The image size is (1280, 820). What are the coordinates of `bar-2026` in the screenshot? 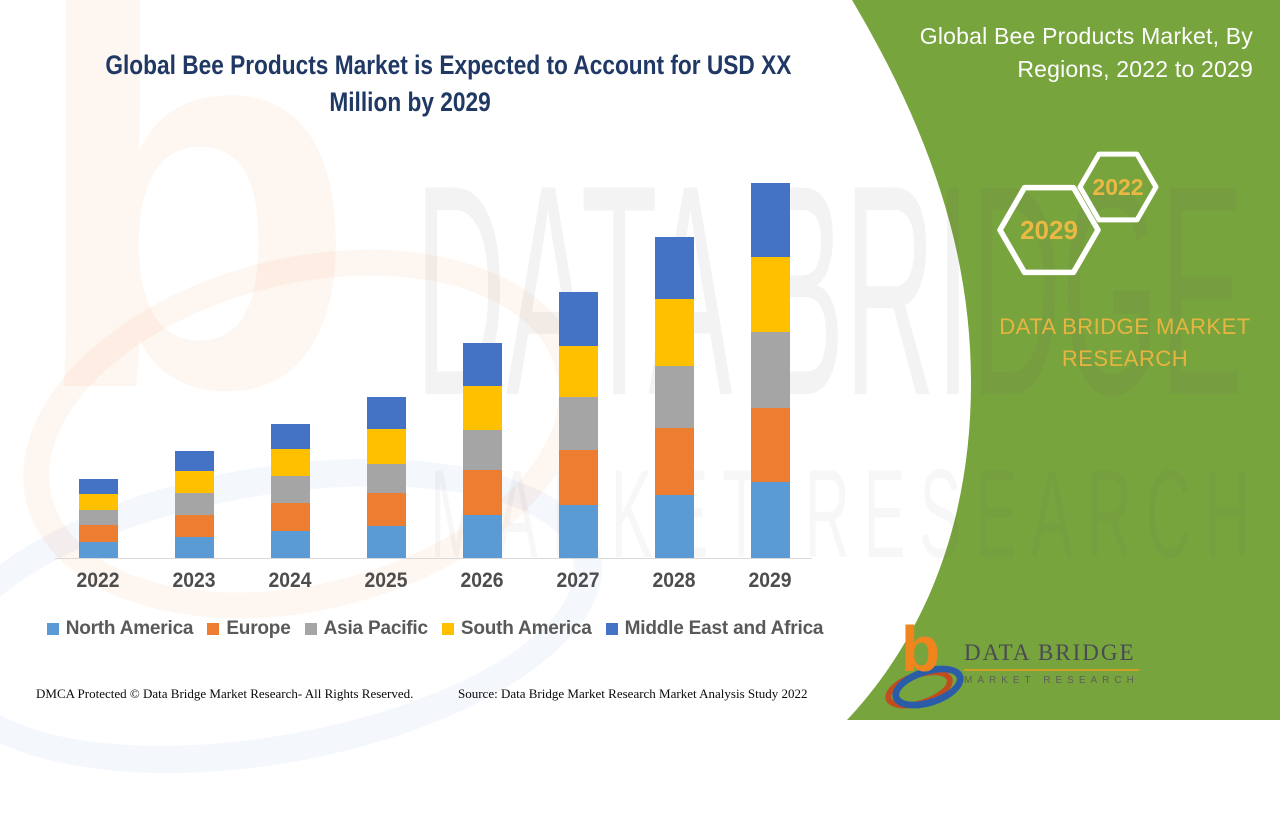 It's located at (482, 450).